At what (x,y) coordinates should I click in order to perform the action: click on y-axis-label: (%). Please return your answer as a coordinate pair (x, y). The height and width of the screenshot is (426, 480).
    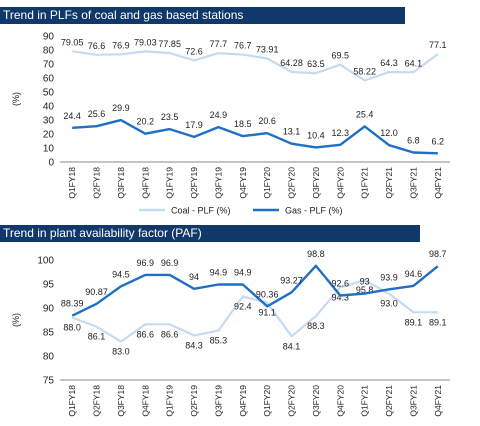
    Looking at the image, I should click on (16, 99).